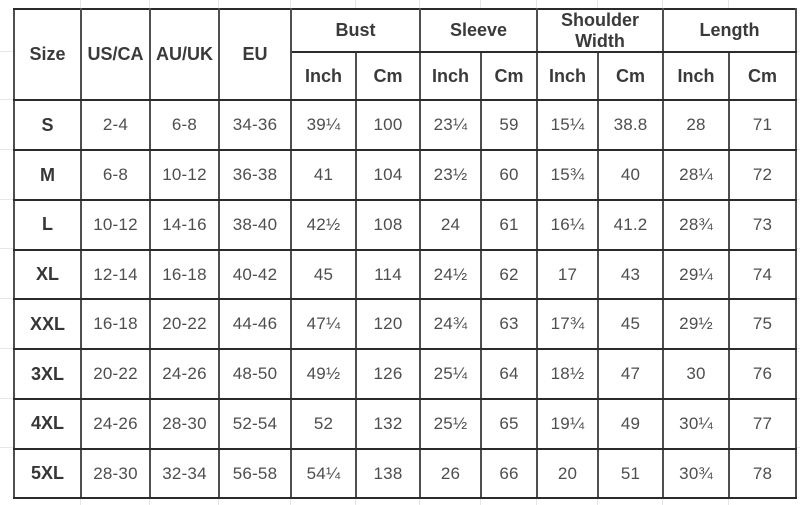 Image resolution: width=800 pixels, height=505 pixels. I want to click on unit-header-bust-inch: Inch, so click(323, 76).